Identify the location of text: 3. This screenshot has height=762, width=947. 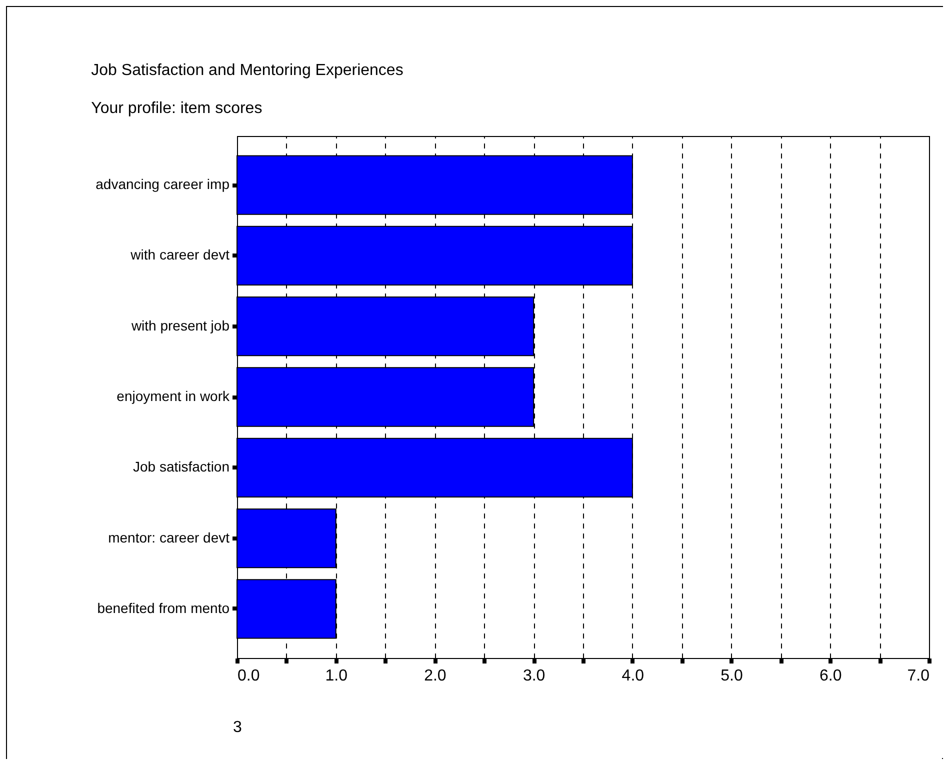
(237, 728).